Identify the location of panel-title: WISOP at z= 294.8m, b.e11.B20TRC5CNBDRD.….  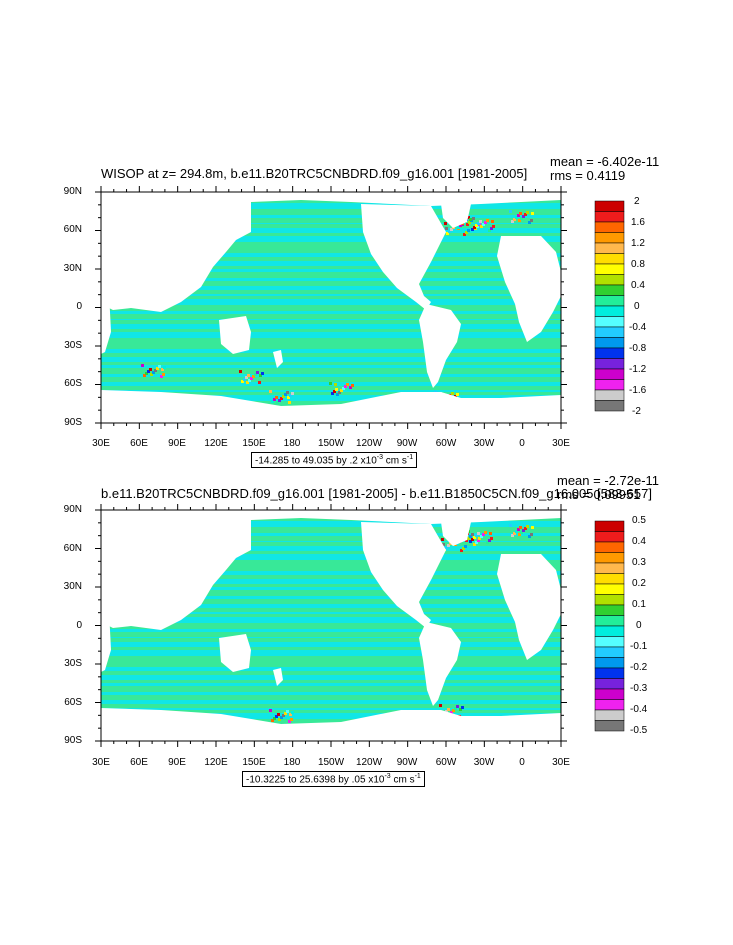
(314, 173).